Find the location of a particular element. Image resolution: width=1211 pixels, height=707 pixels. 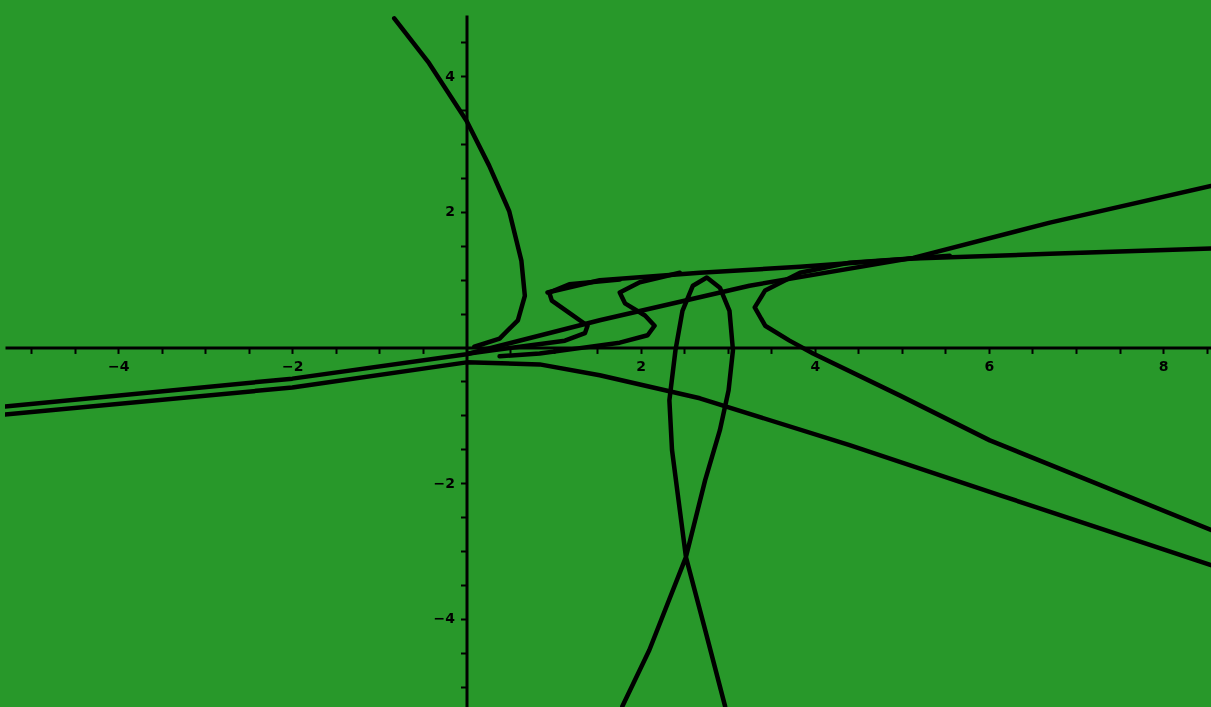

x-tick-label: 2 is located at coordinates (641, 365).